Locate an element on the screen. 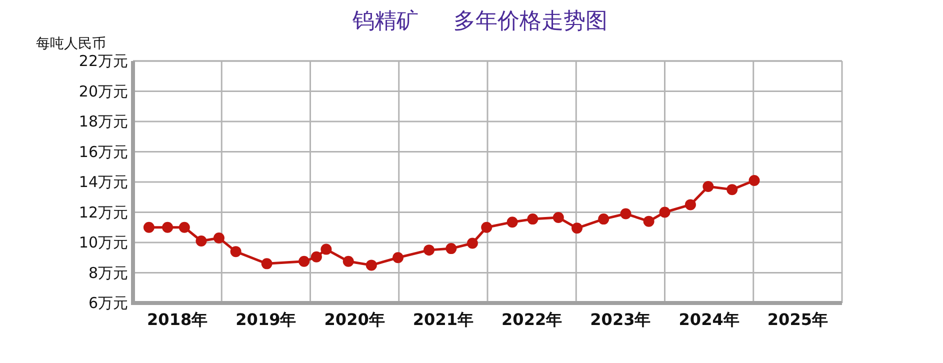 The width and height of the screenshot is (943, 363). y-tick-label: 16万元 is located at coordinates (103, 151).